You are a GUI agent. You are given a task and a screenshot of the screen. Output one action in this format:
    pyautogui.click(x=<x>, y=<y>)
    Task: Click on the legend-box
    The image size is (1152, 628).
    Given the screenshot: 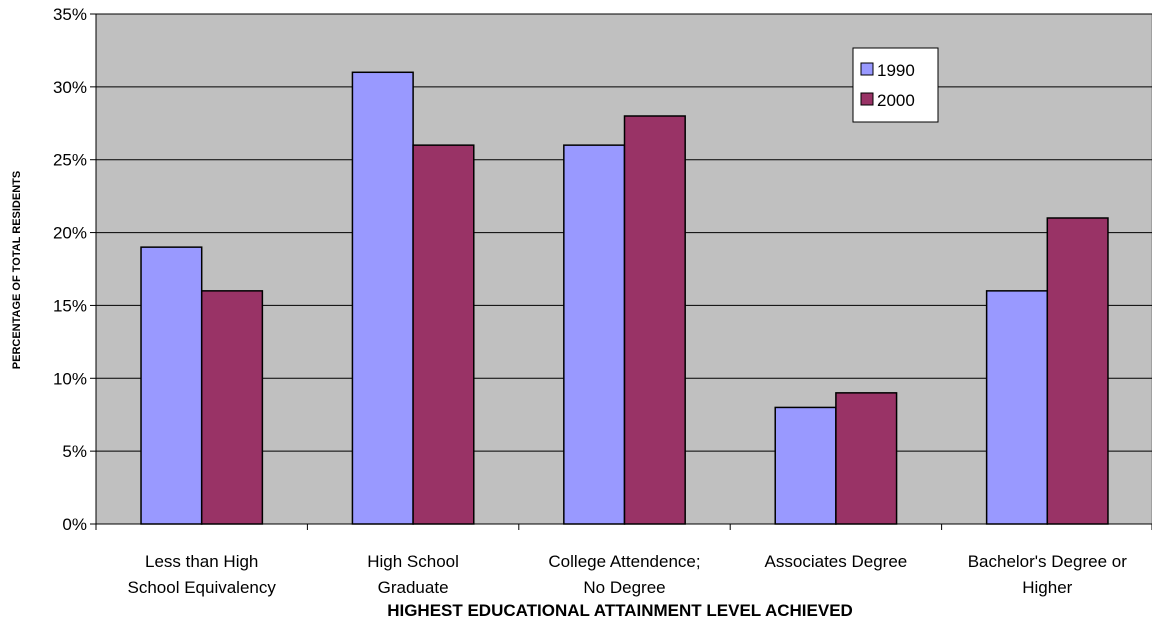 What is the action you would take?
    pyautogui.click(x=895, y=85)
    